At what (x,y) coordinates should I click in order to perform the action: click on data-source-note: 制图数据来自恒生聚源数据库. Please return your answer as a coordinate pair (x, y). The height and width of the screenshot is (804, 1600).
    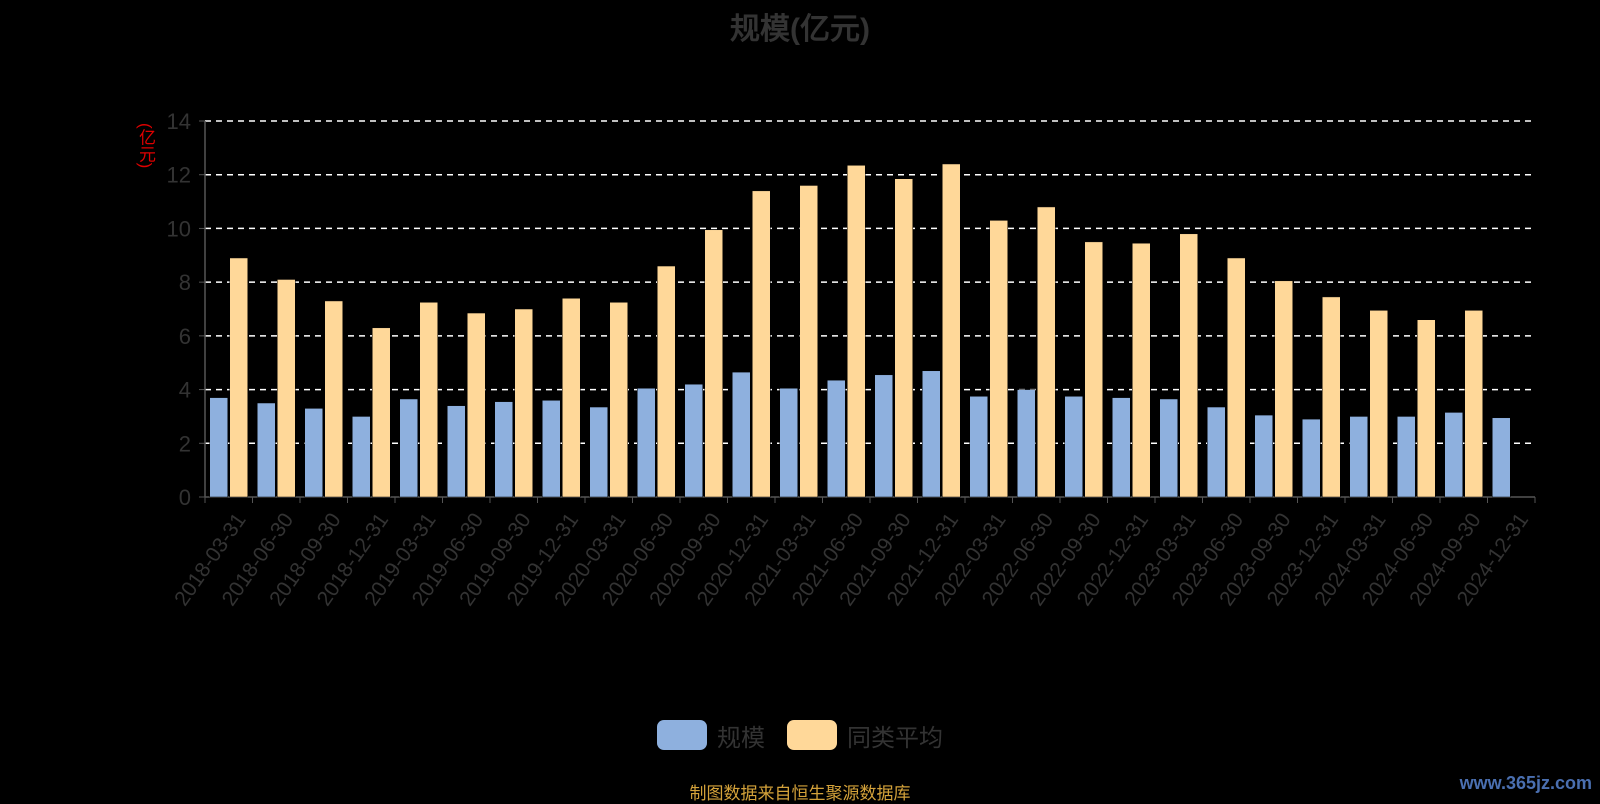
    Looking at the image, I should click on (800, 793).